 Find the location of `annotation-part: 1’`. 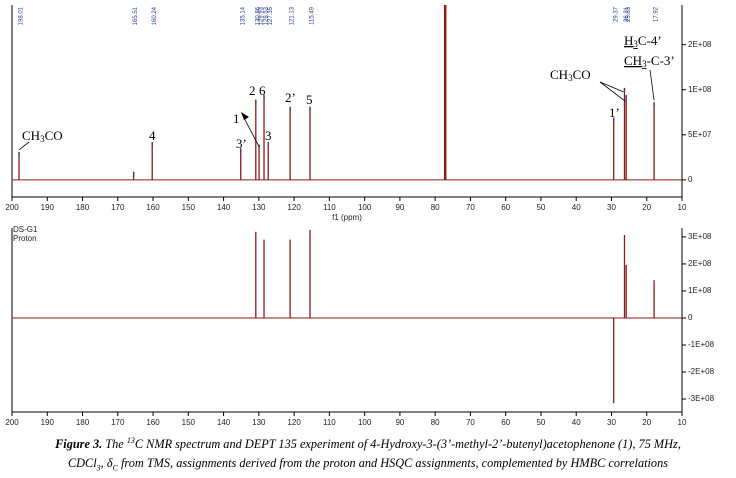

annotation-part: 1’ is located at coordinates (614, 112).